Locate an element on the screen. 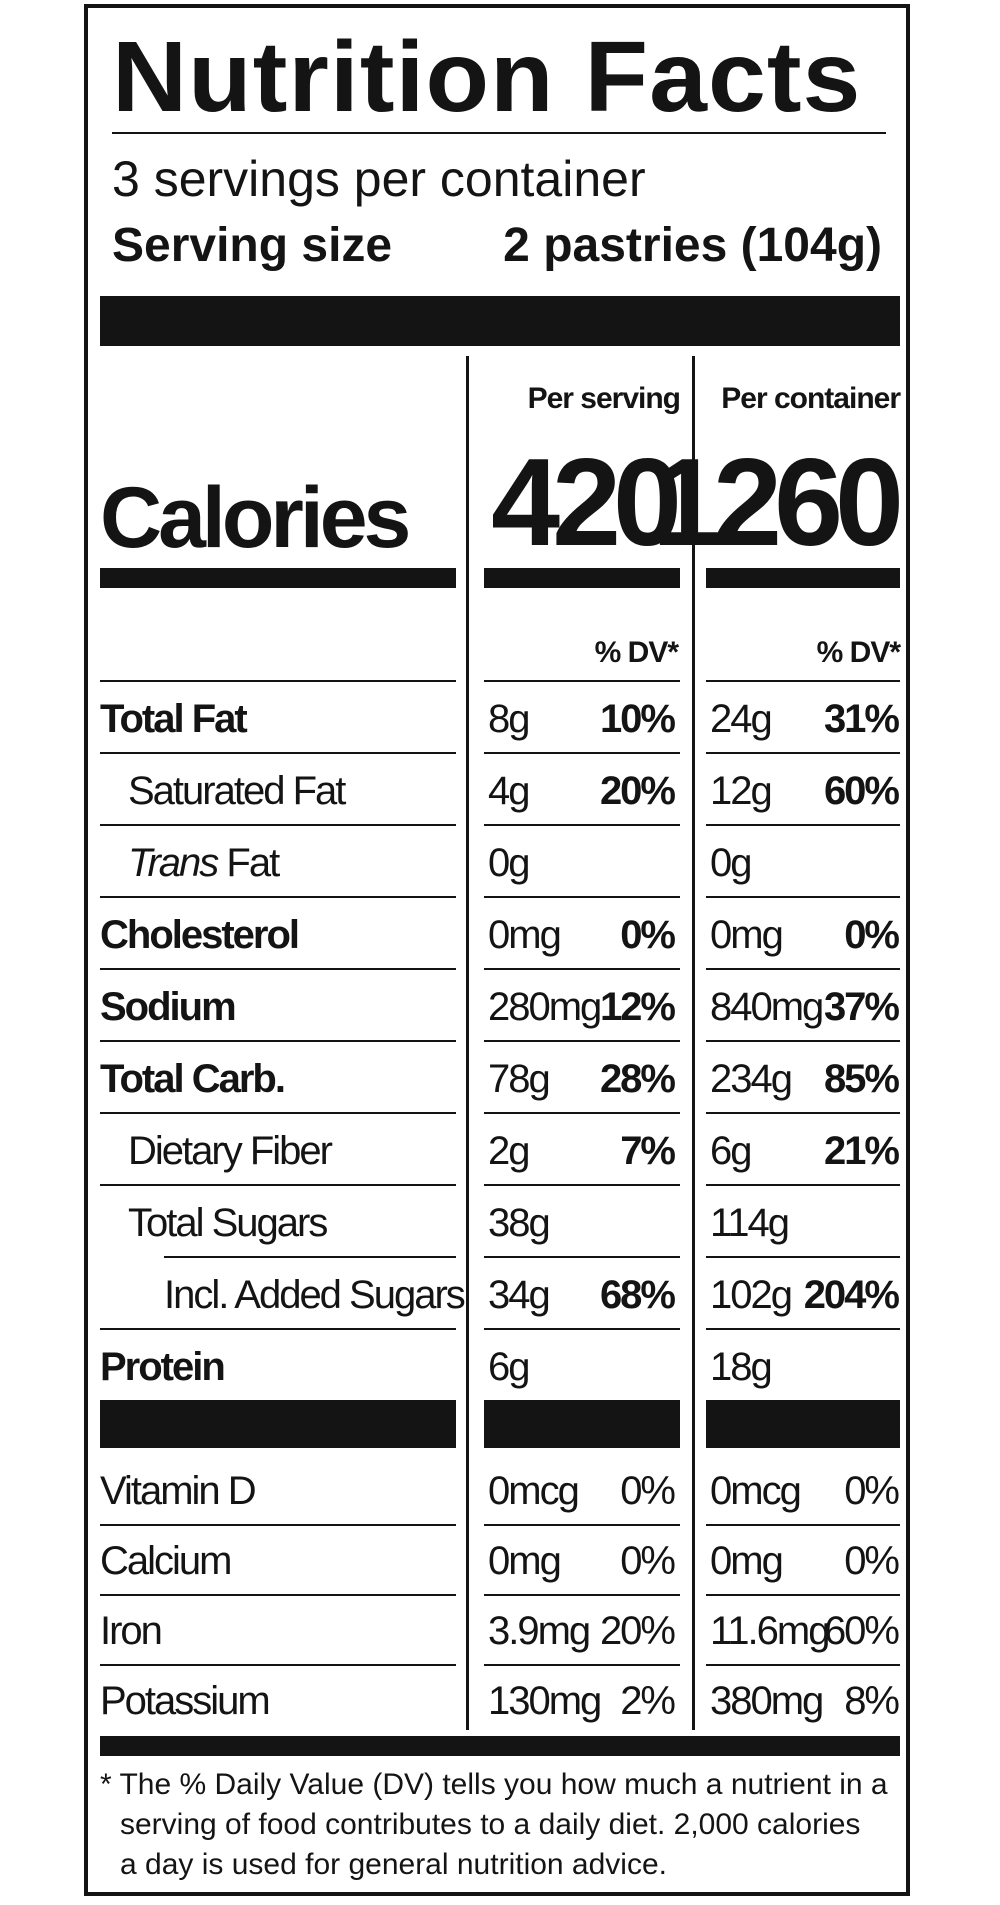 This screenshot has width=1000, height=1905. label-title: Nutrition Facts is located at coordinates (487, 77).